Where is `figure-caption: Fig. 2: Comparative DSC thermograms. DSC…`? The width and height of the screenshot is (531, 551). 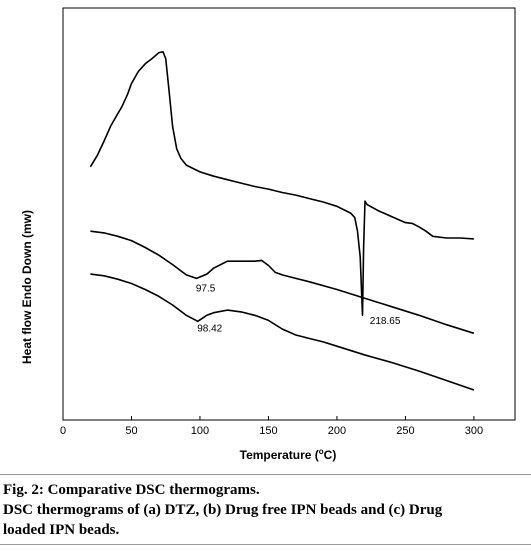 figure-caption: Fig. 2: Comparative DSC thermograms. DSC… is located at coordinates (266, 510).